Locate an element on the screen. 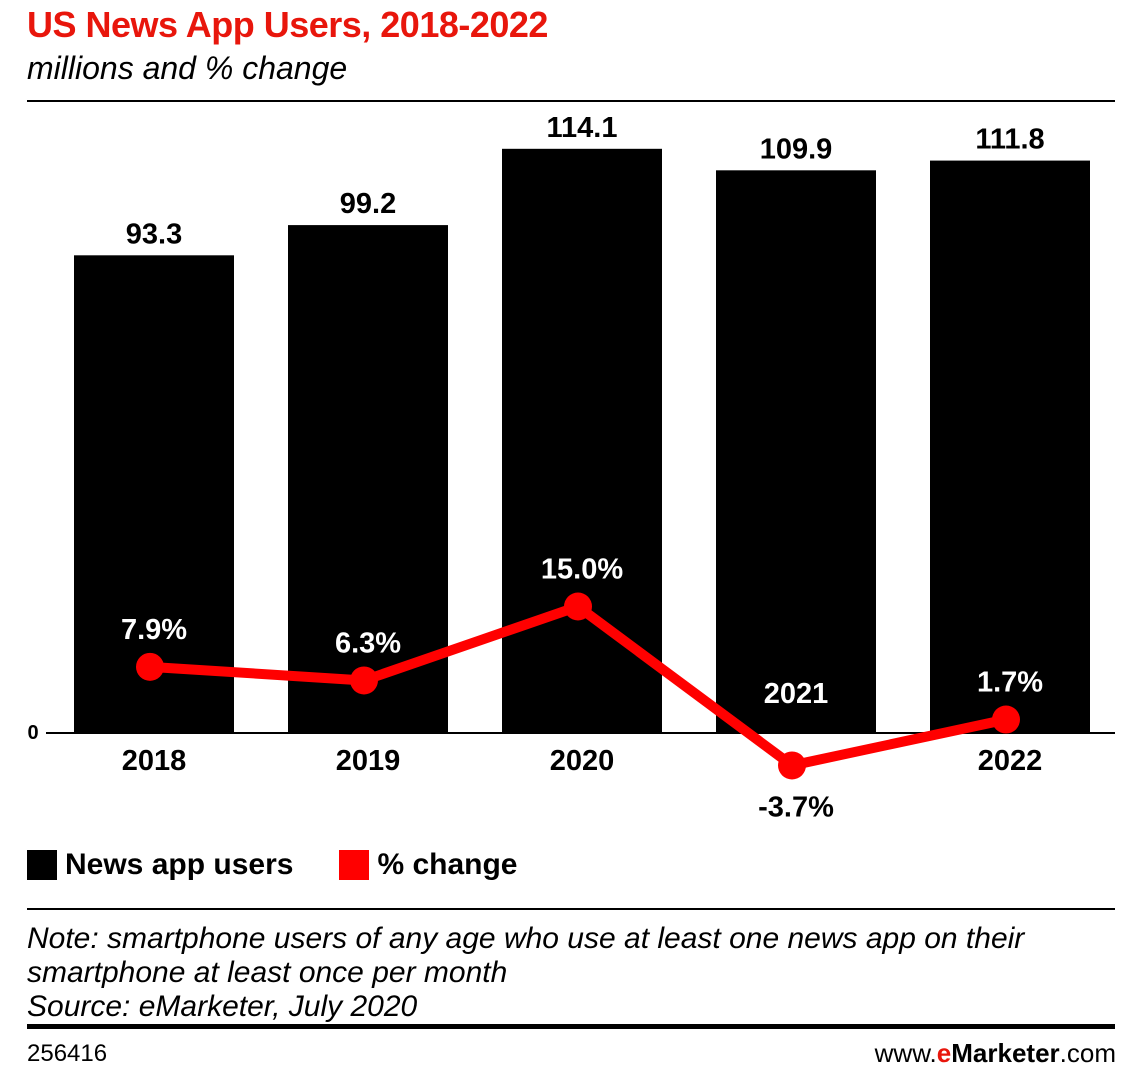 Image resolution: width=1134 pixels, height=1084 pixels. bar-value-label-2018: 93.3 is located at coordinates (154, 234).